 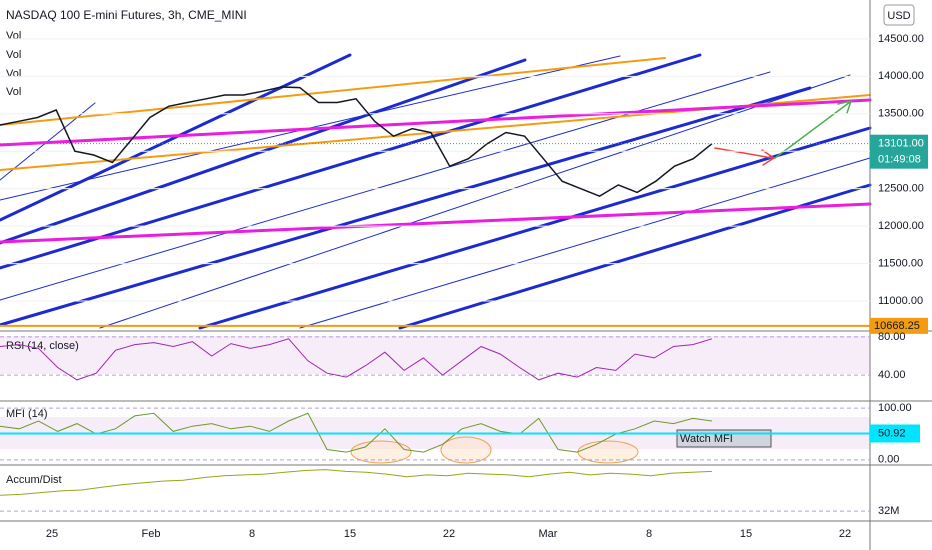 What do you see at coordinates (42, 346) in the screenshot?
I see `pane-title: RSI (14, close)` at bounding box center [42, 346].